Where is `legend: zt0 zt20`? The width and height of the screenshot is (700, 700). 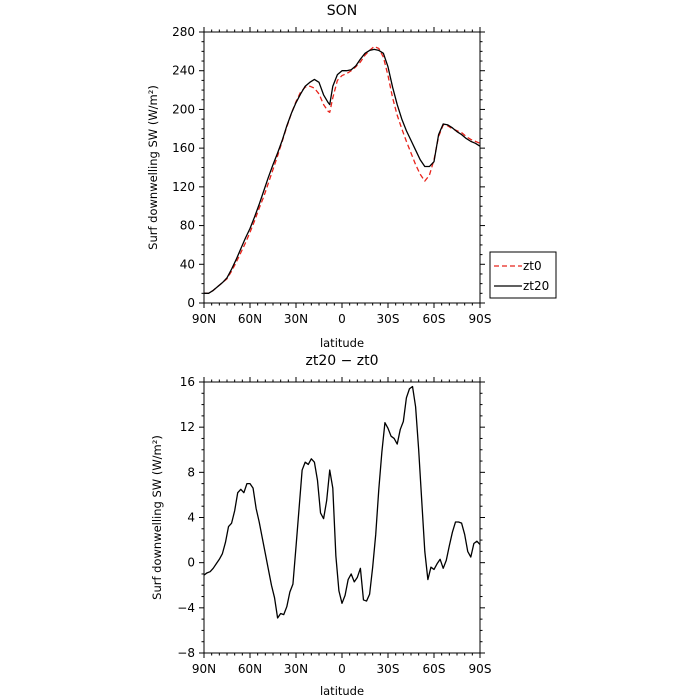
legend: zt0 zt20 is located at coordinates (523, 275).